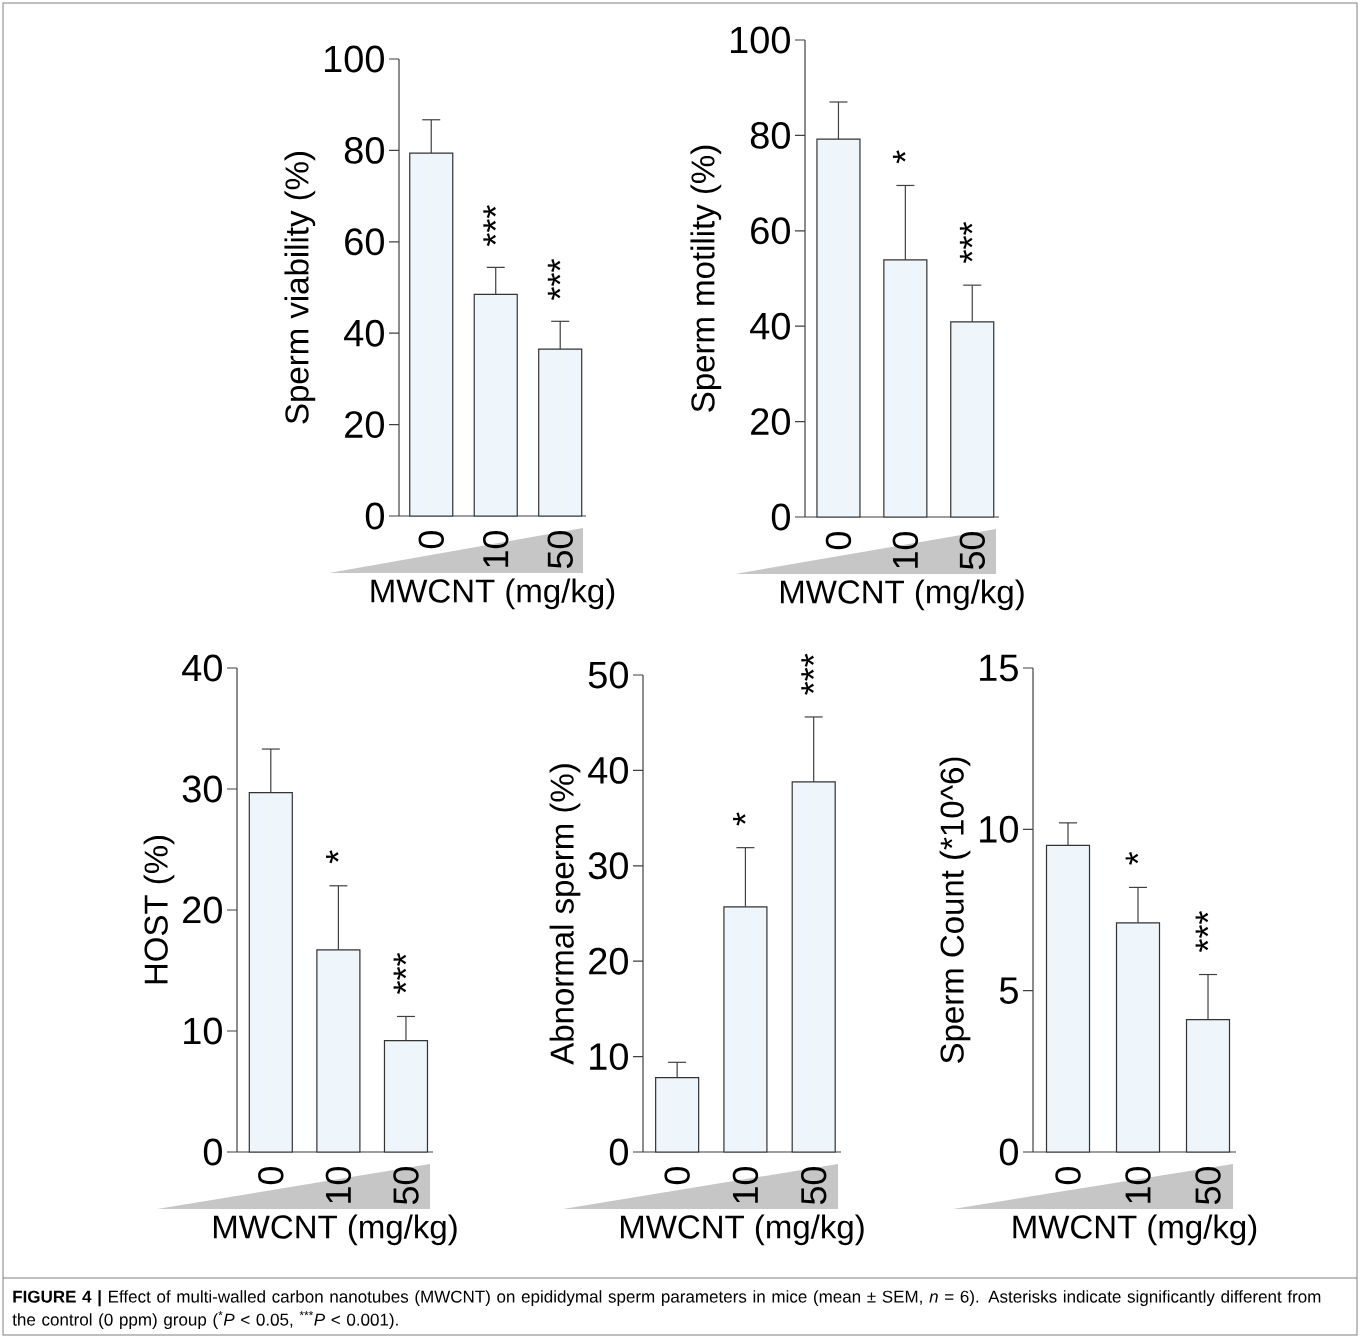 Image resolution: width=1360 pixels, height=1338 pixels. Describe the element at coordinates (666, 1310) in the screenshot. I see `text: FIGURE 4 | Effect of multi-walled carbon nanotubes (MWCNT) on epididymal sperm parameters in mice (mean ± SEM, n = 6). Asterisks indicate significantly different from the control (0 ppm) group ($^{*}$P < 0.05, $^{***}$P < 0.001).` at that location.